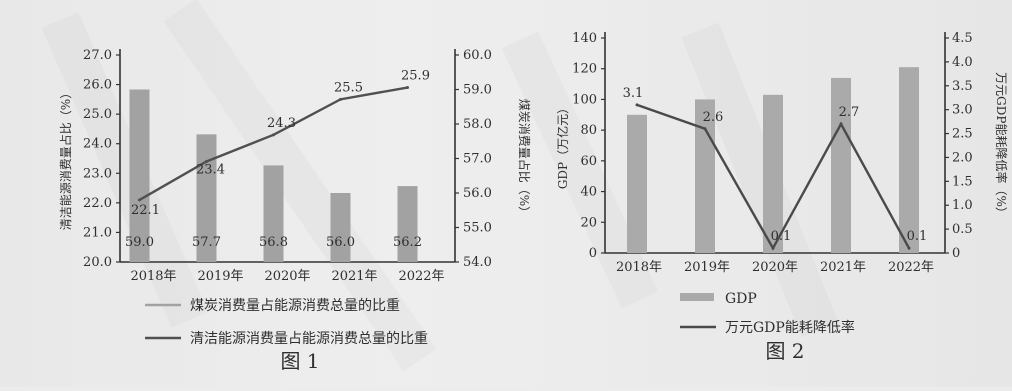  What do you see at coordinates (415, 76) in the screenshot?
I see `line-data-label: 25.9` at bounding box center [415, 76].